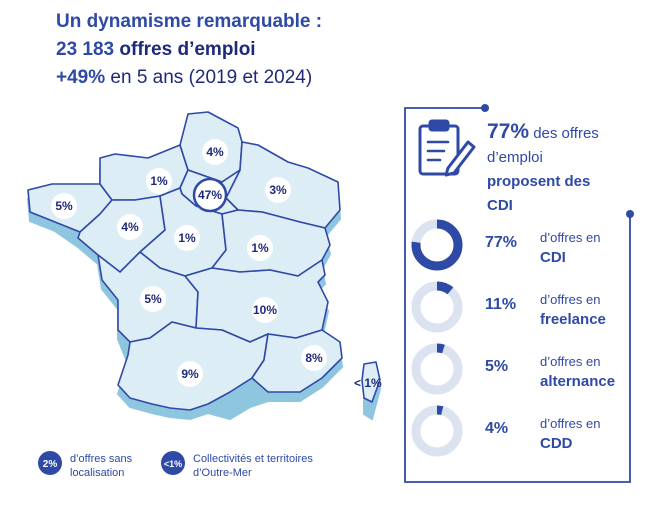 Image resolution: width=664 pixels, height=506 pixels. Describe the element at coordinates (81, 77) in the screenshot. I see `growth-value: +49%` at that location.